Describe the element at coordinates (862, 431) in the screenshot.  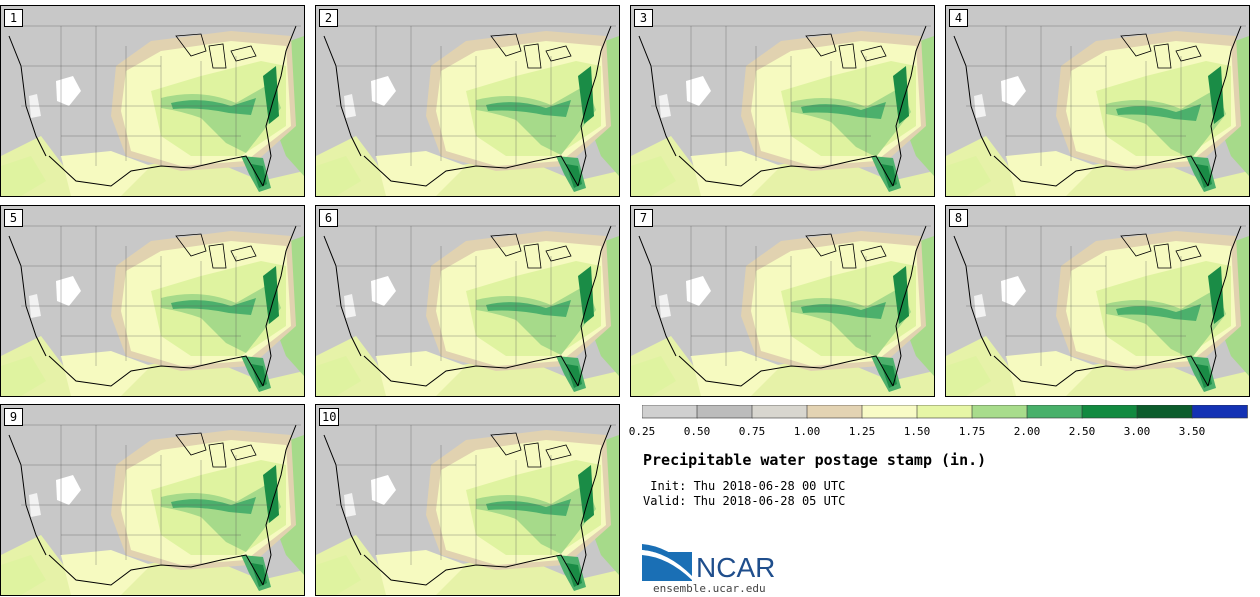
I see `colorbar-tick-label: 1.25` at that location.